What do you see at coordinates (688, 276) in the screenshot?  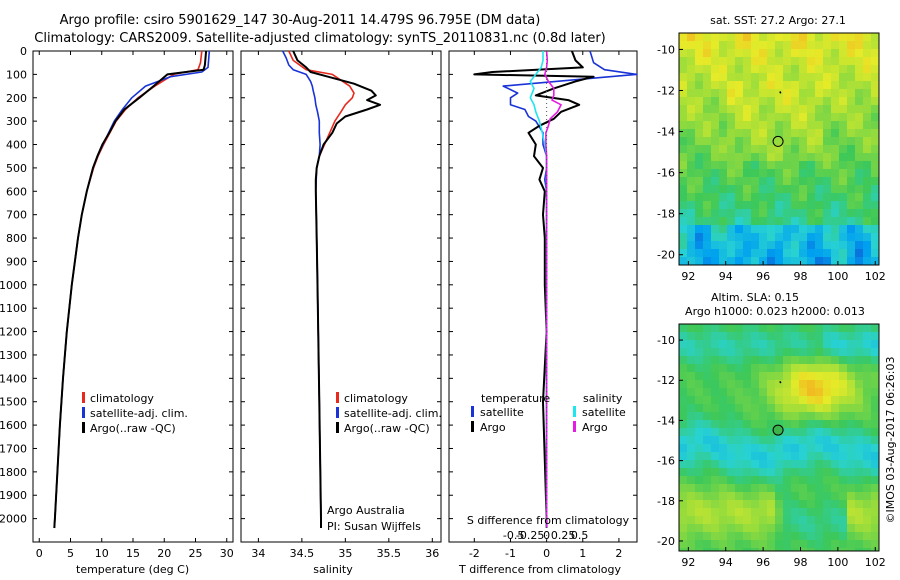 I see `x-tick-label: 92` at bounding box center [688, 276].